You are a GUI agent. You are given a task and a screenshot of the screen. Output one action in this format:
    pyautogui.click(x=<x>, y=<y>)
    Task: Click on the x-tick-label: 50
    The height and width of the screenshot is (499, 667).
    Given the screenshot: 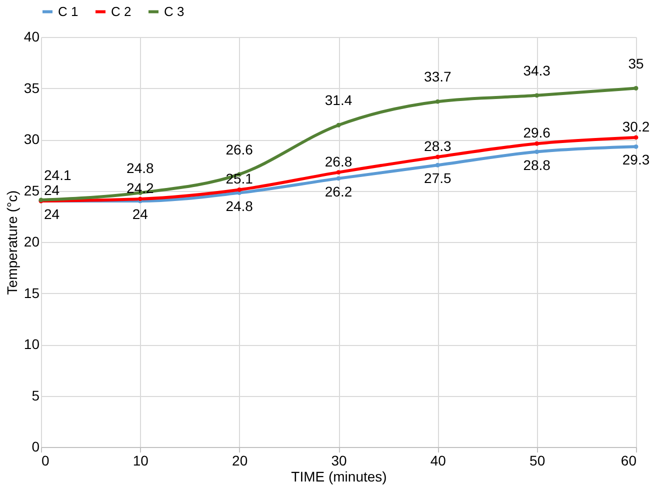 What is the action you would take?
    pyautogui.click(x=538, y=460)
    